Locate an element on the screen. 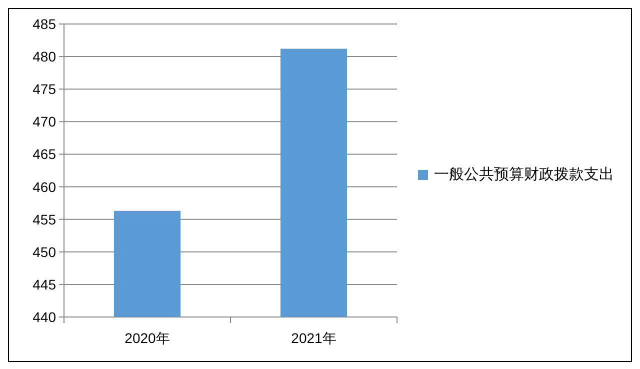  y-tick-label: 485 is located at coordinates (44, 24).